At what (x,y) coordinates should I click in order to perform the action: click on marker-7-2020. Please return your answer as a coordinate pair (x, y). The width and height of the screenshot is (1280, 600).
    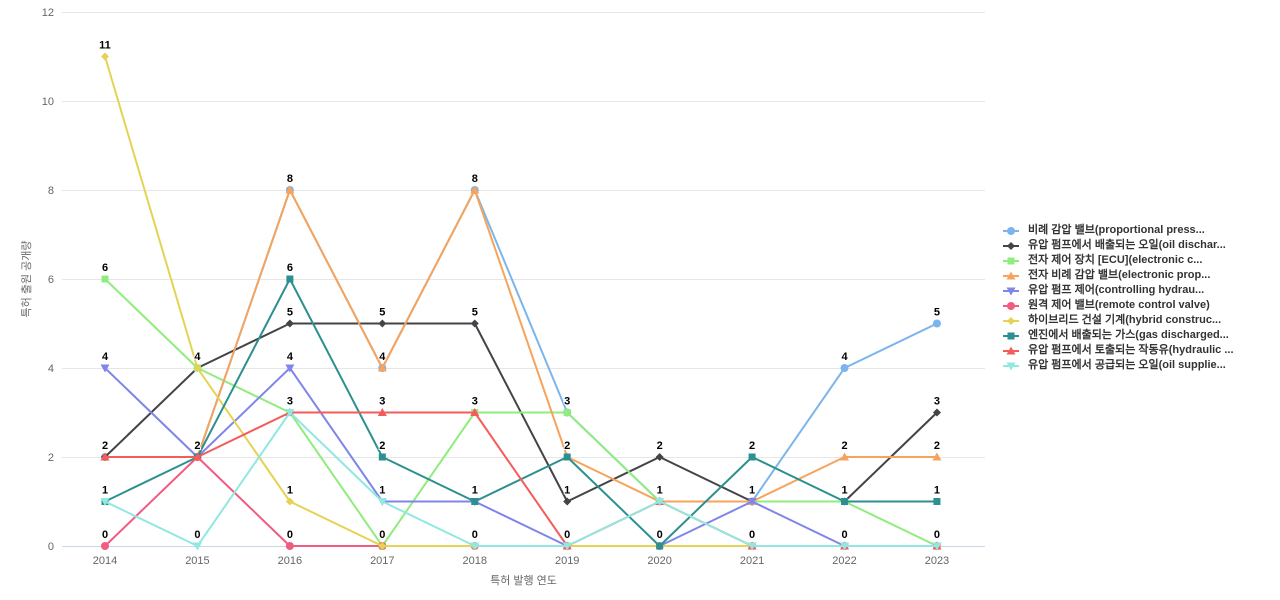
    Looking at the image, I should click on (660, 546).